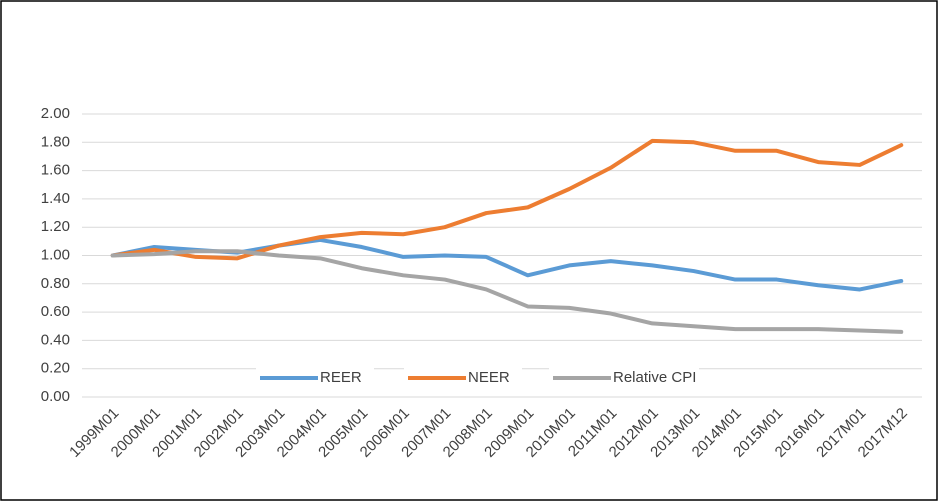 The width and height of the screenshot is (939, 502). Describe the element at coordinates (55, 368) in the screenshot. I see `y-tick-label: 0.20` at that location.